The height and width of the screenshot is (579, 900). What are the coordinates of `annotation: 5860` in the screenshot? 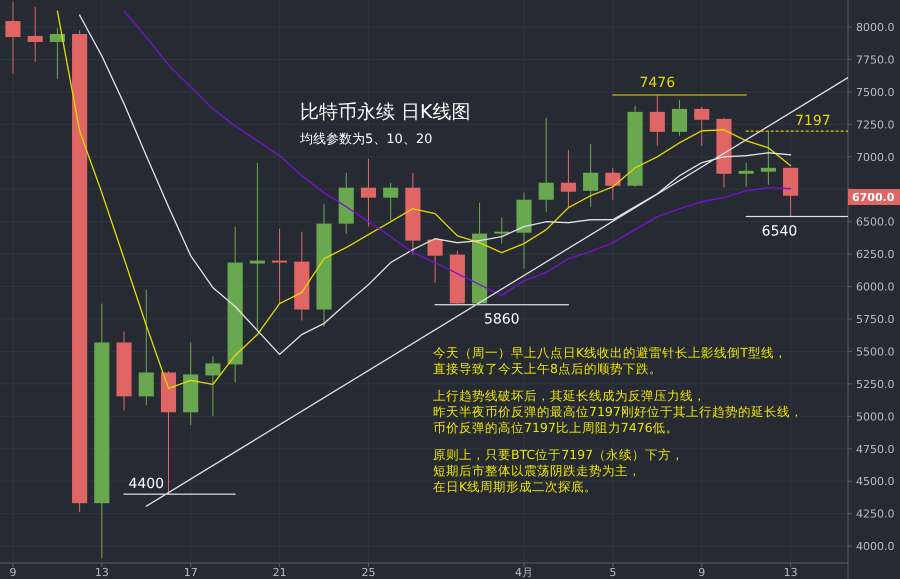 It's located at (502, 320).